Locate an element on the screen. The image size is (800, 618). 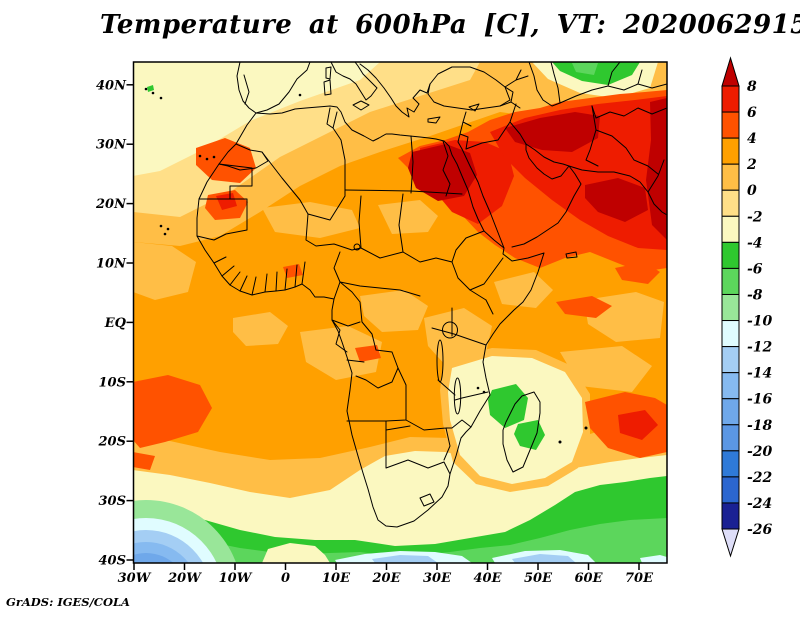
colorbar-label: -8 is located at coordinates (755, 295).